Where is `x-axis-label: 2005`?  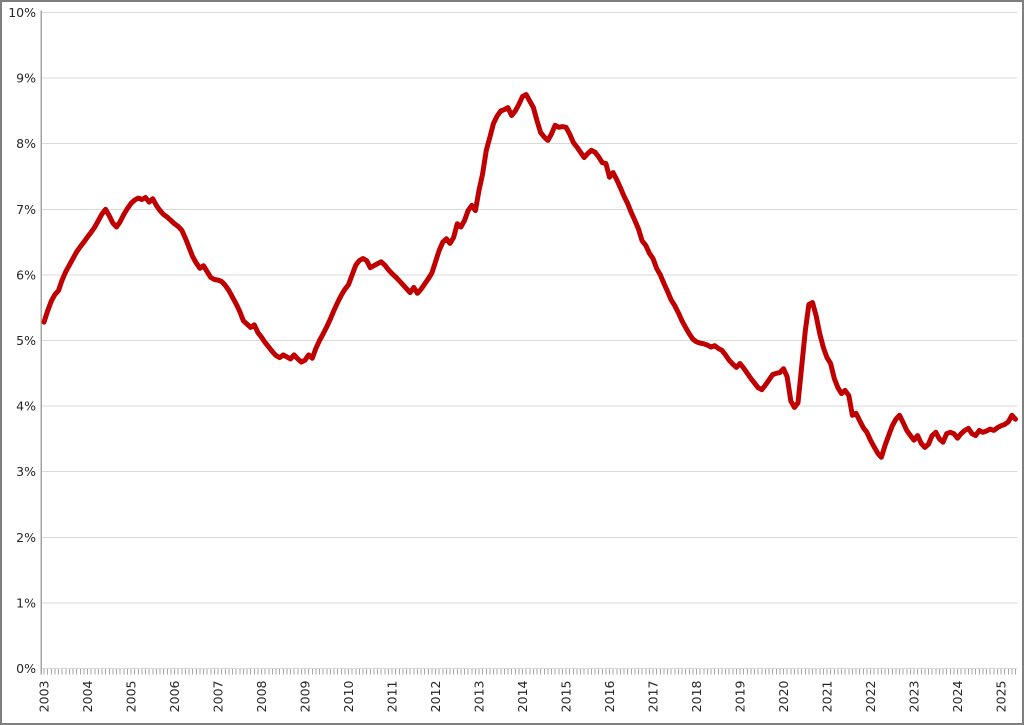
x-axis-label: 2005 is located at coordinates (131, 697).